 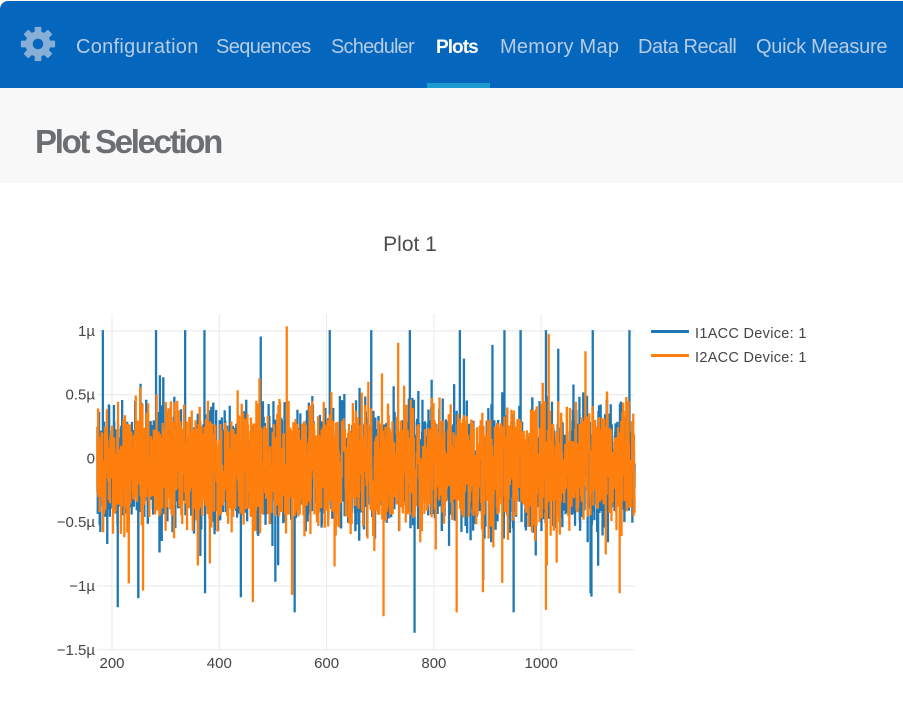 I want to click on svg-text: 1000, so click(x=541, y=663).